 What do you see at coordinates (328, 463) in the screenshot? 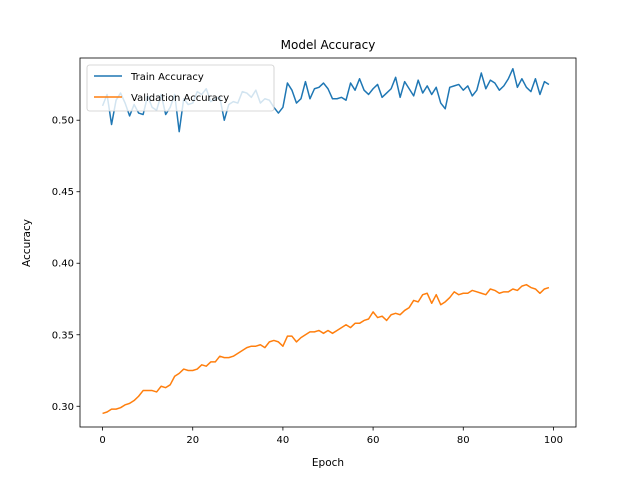
I see `x-axis-label: Epoch` at bounding box center [328, 463].